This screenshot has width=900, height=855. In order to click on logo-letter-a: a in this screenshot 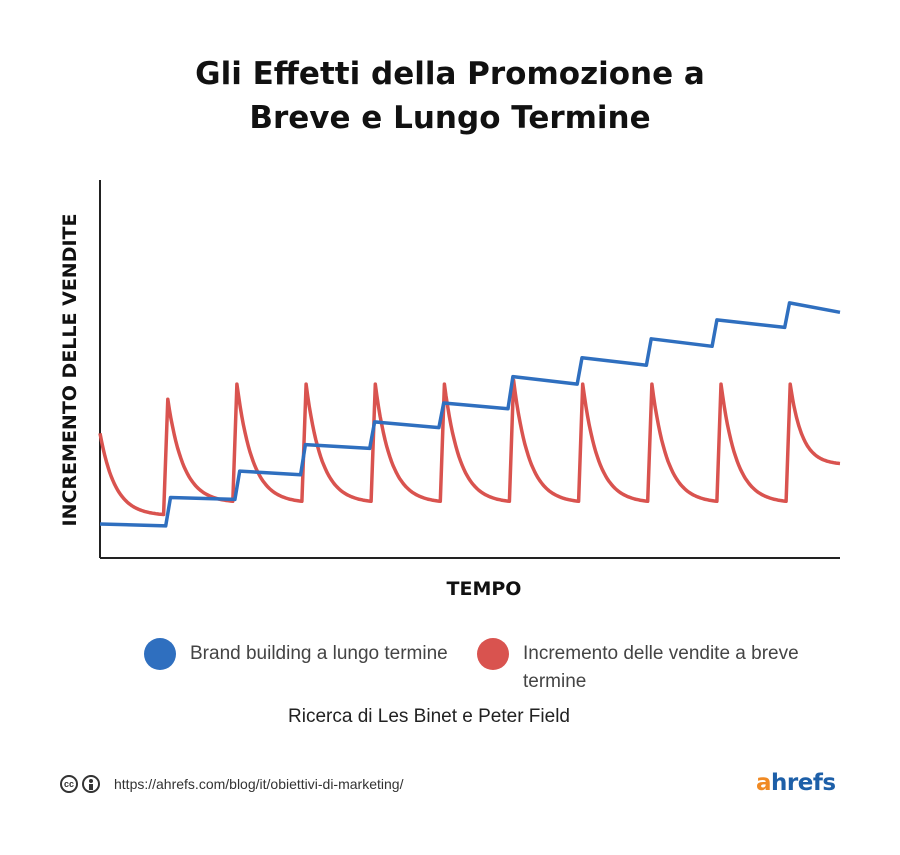, I will do `click(764, 783)`.